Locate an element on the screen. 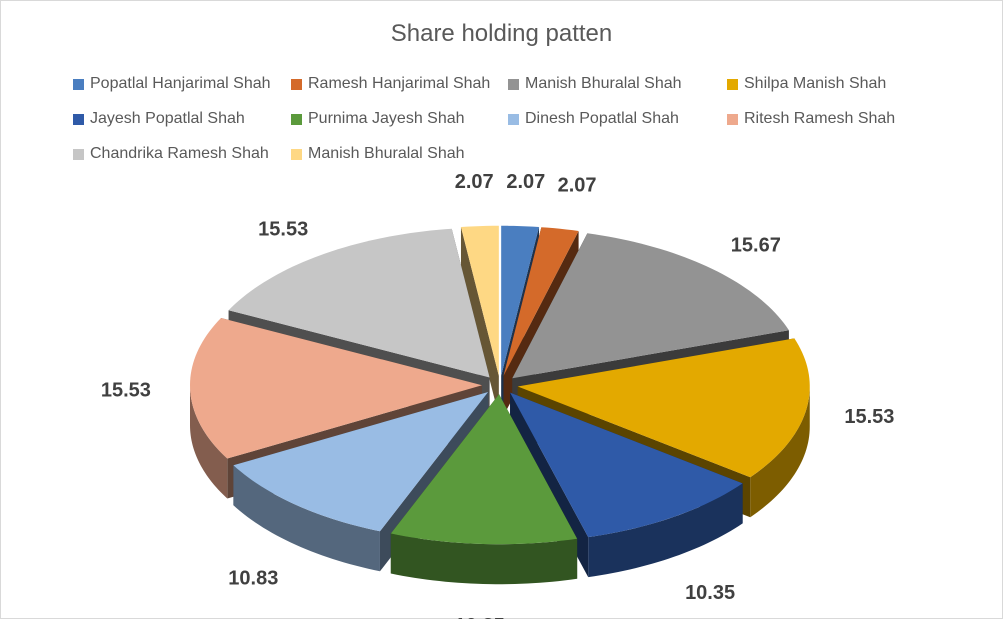 The height and width of the screenshot is (619, 1003). legend-item-shilpa-manish-shah: Shilpa Manish Shah is located at coordinates (806, 84).